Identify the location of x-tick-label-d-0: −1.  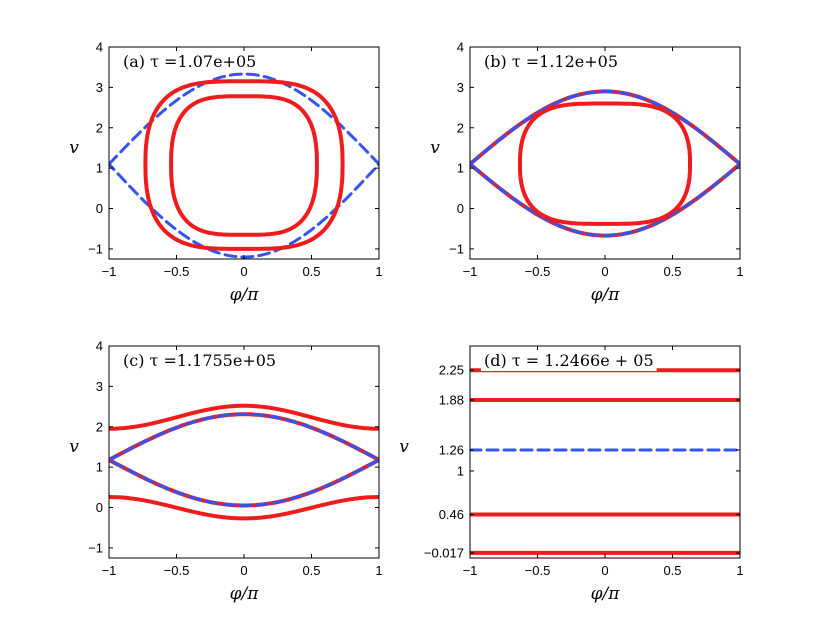
(470, 570).